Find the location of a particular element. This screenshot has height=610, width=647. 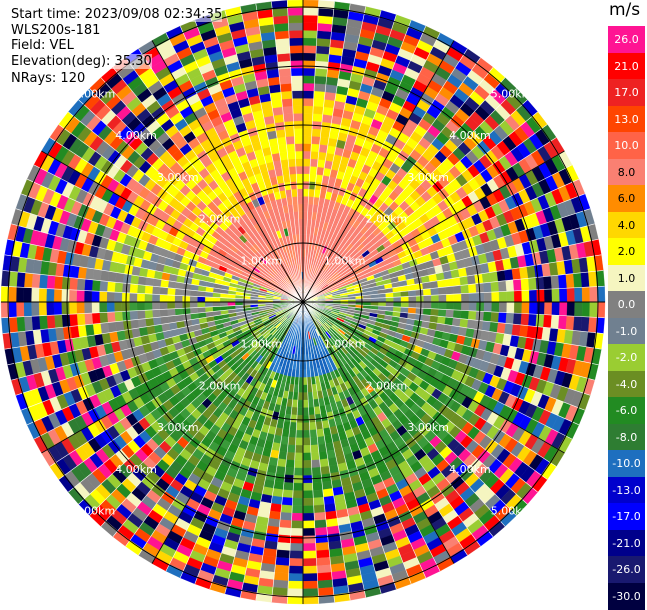

colorbar-unit: m/s is located at coordinates (624, 10).